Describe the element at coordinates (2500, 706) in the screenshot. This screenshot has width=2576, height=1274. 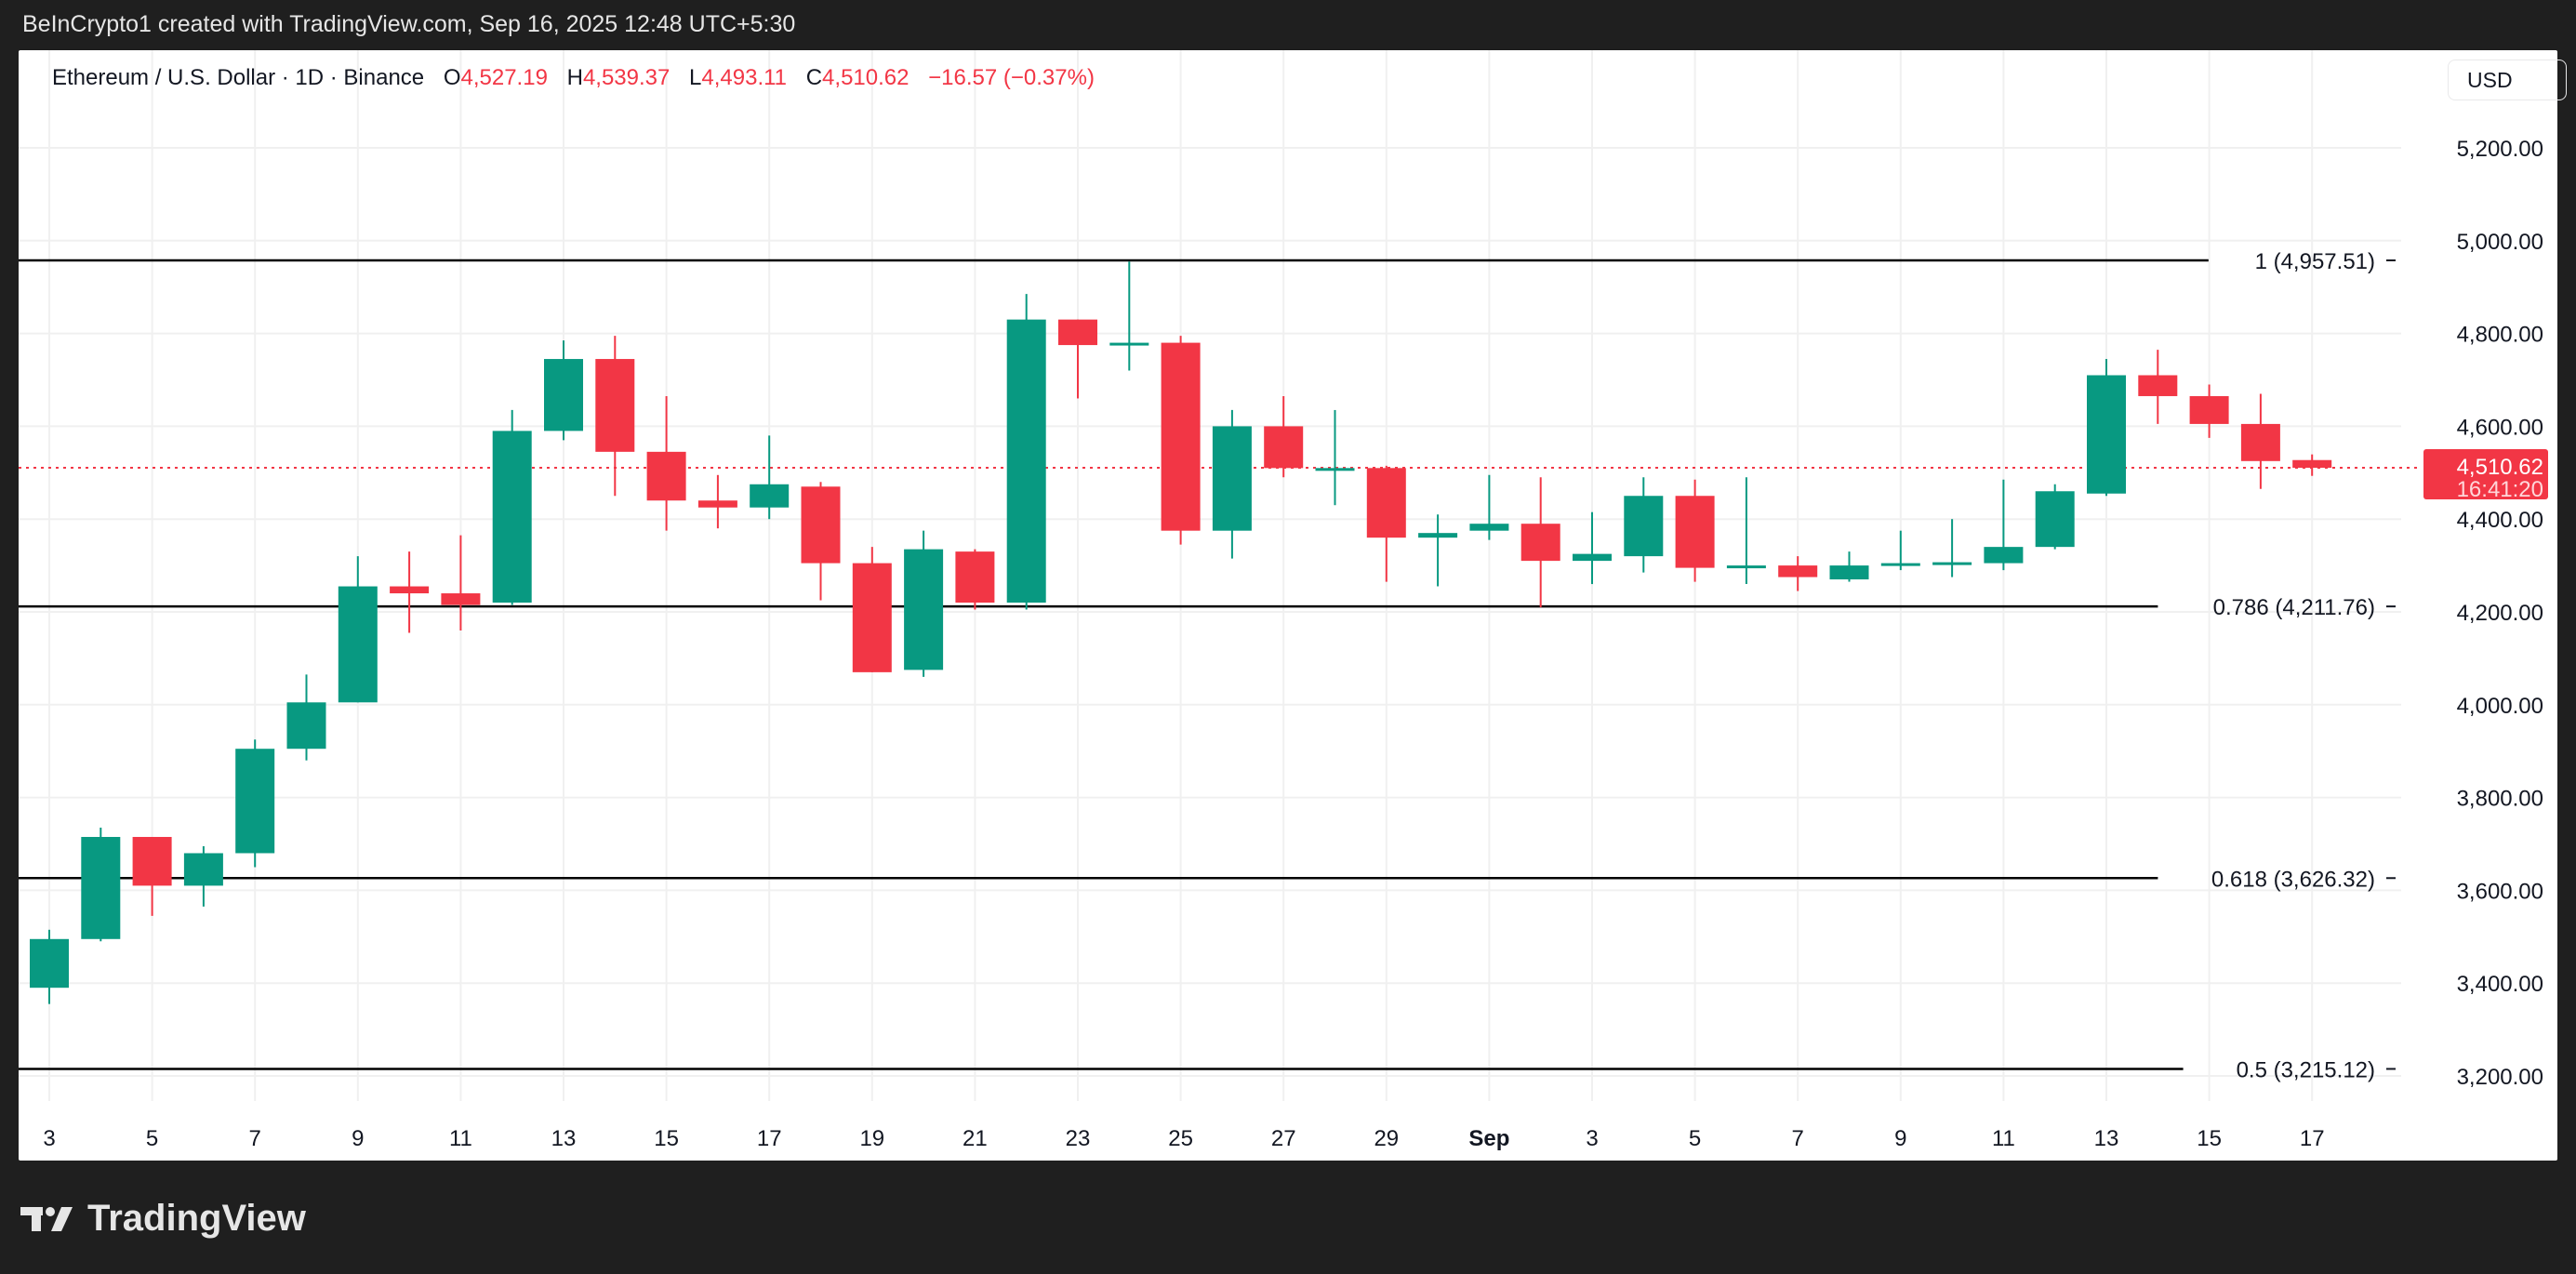
I see `y-tick-label: 4,000.00` at that location.